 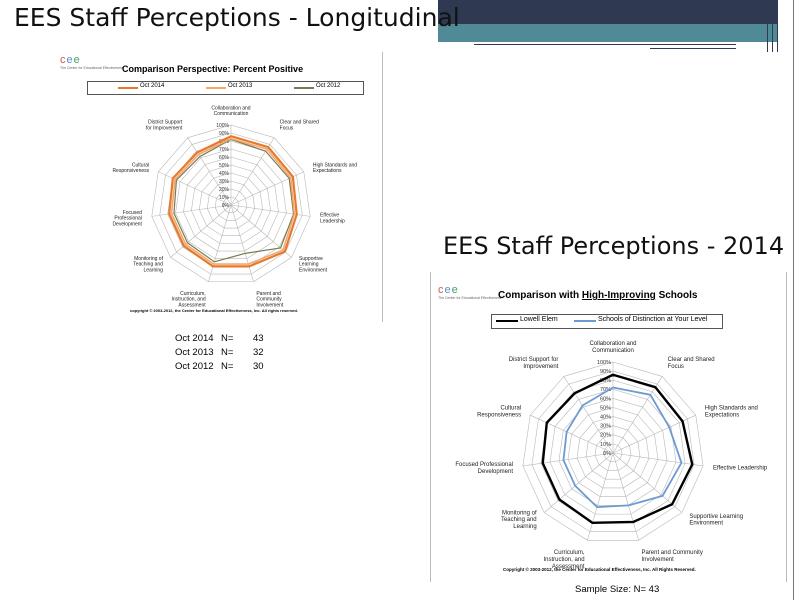 What do you see at coordinates (605, 372) in the screenshot?
I see `tick-label: 90%` at bounding box center [605, 372].